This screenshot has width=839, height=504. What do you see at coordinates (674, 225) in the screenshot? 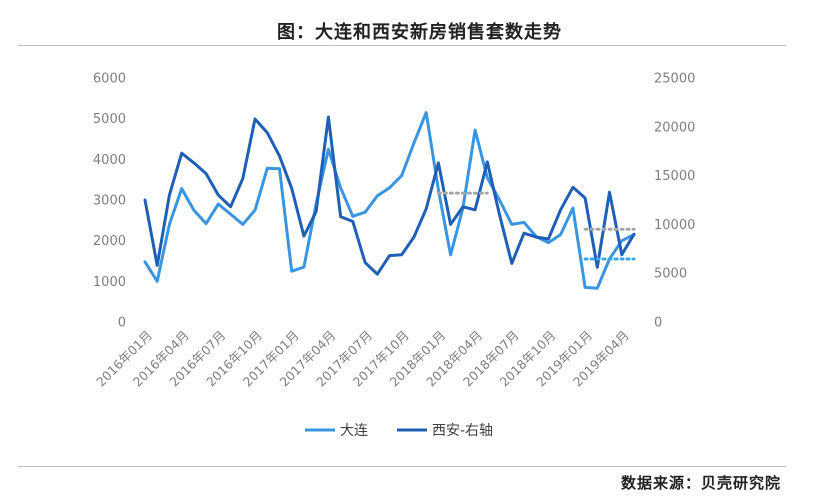
I see `y-right-tick-label: 10000` at bounding box center [674, 225].